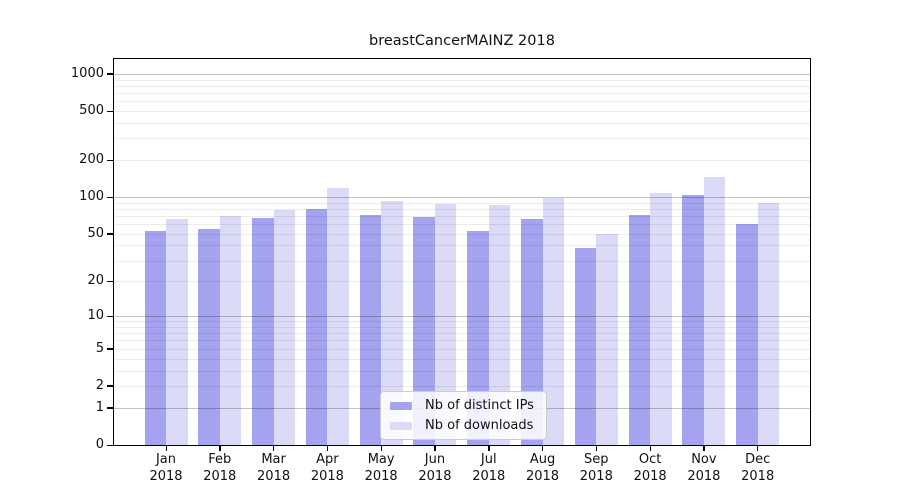  What do you see at coordinates (704, 459) in the screenshot?
I see `x-tick-month: Nov` at bounding box center [704, 459].